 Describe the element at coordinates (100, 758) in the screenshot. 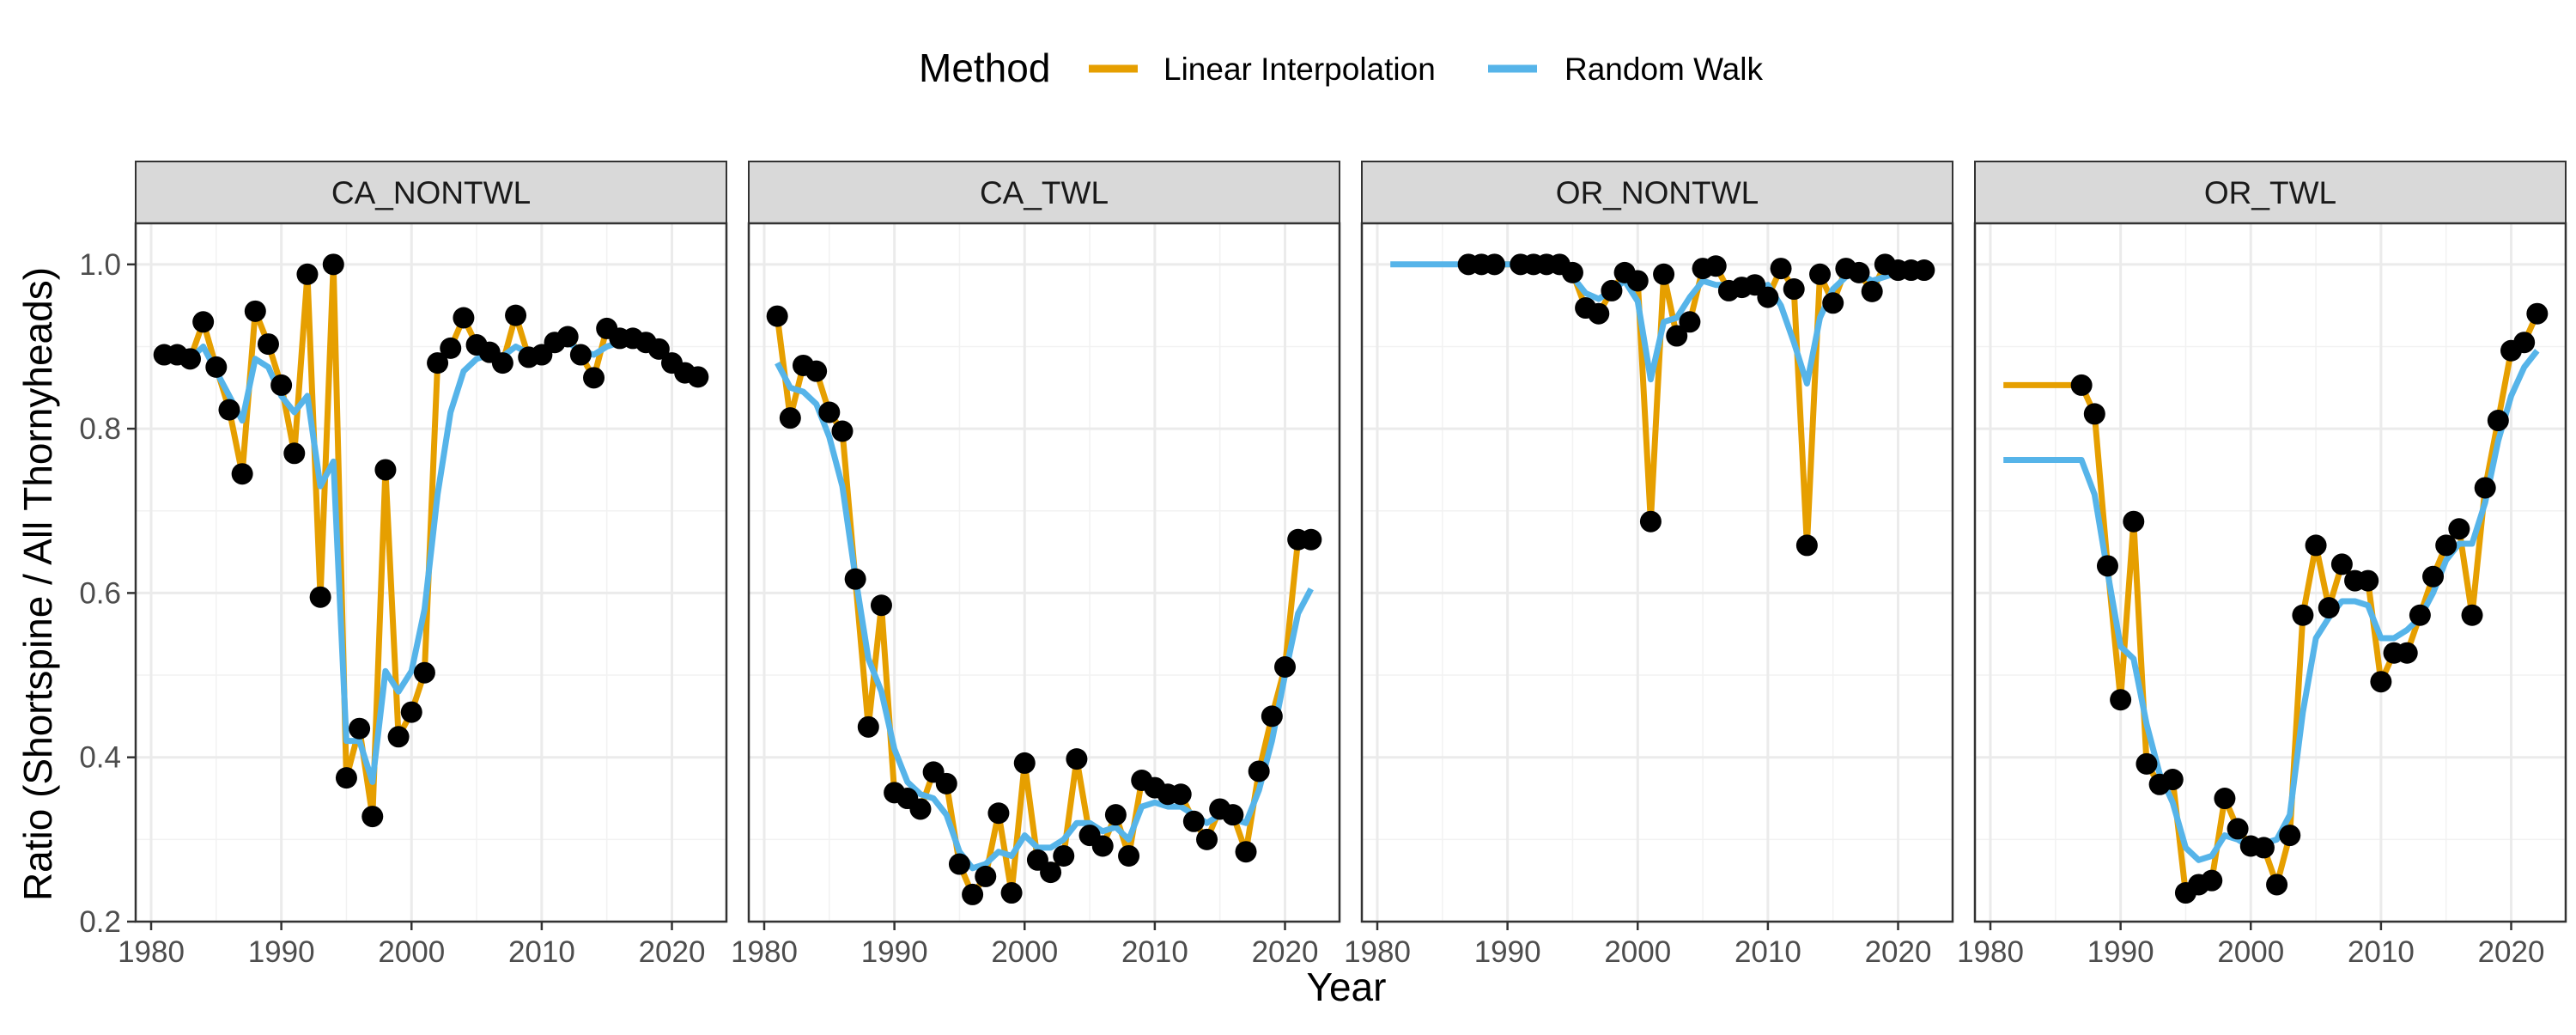

I see `y-tick-label: 0.4` at that location.